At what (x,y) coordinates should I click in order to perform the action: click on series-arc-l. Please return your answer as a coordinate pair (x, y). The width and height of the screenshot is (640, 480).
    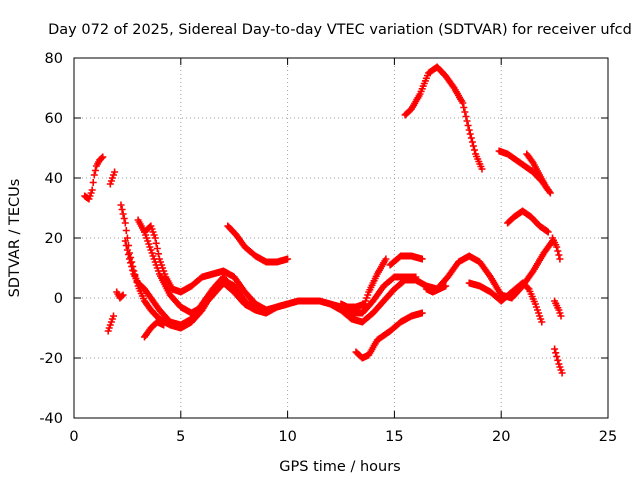
    Looking at the image, I should click on (389, 335).